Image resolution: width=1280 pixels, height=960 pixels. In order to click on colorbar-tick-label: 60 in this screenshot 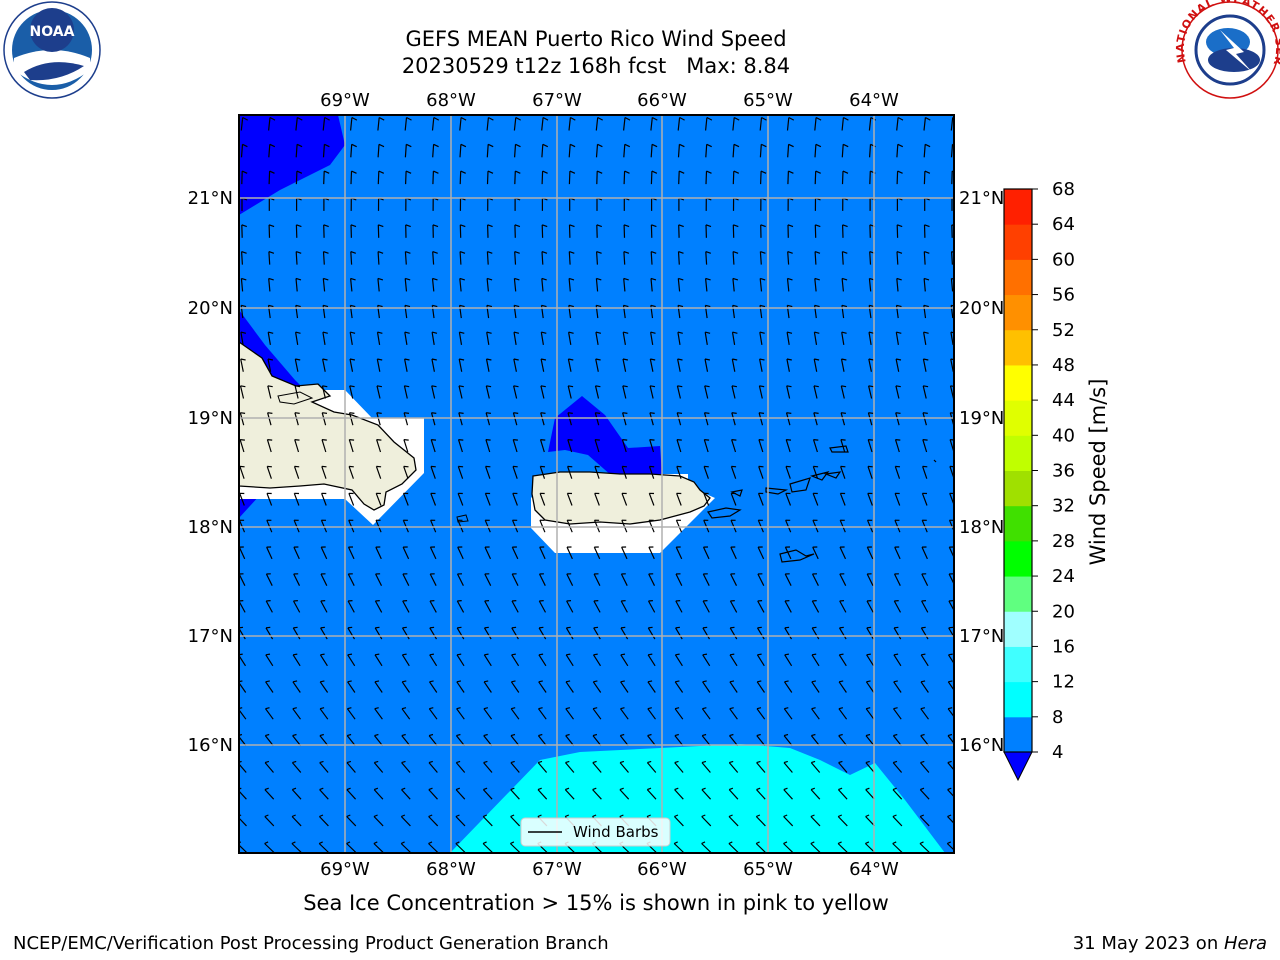, I will do `click(1063, 259)`.